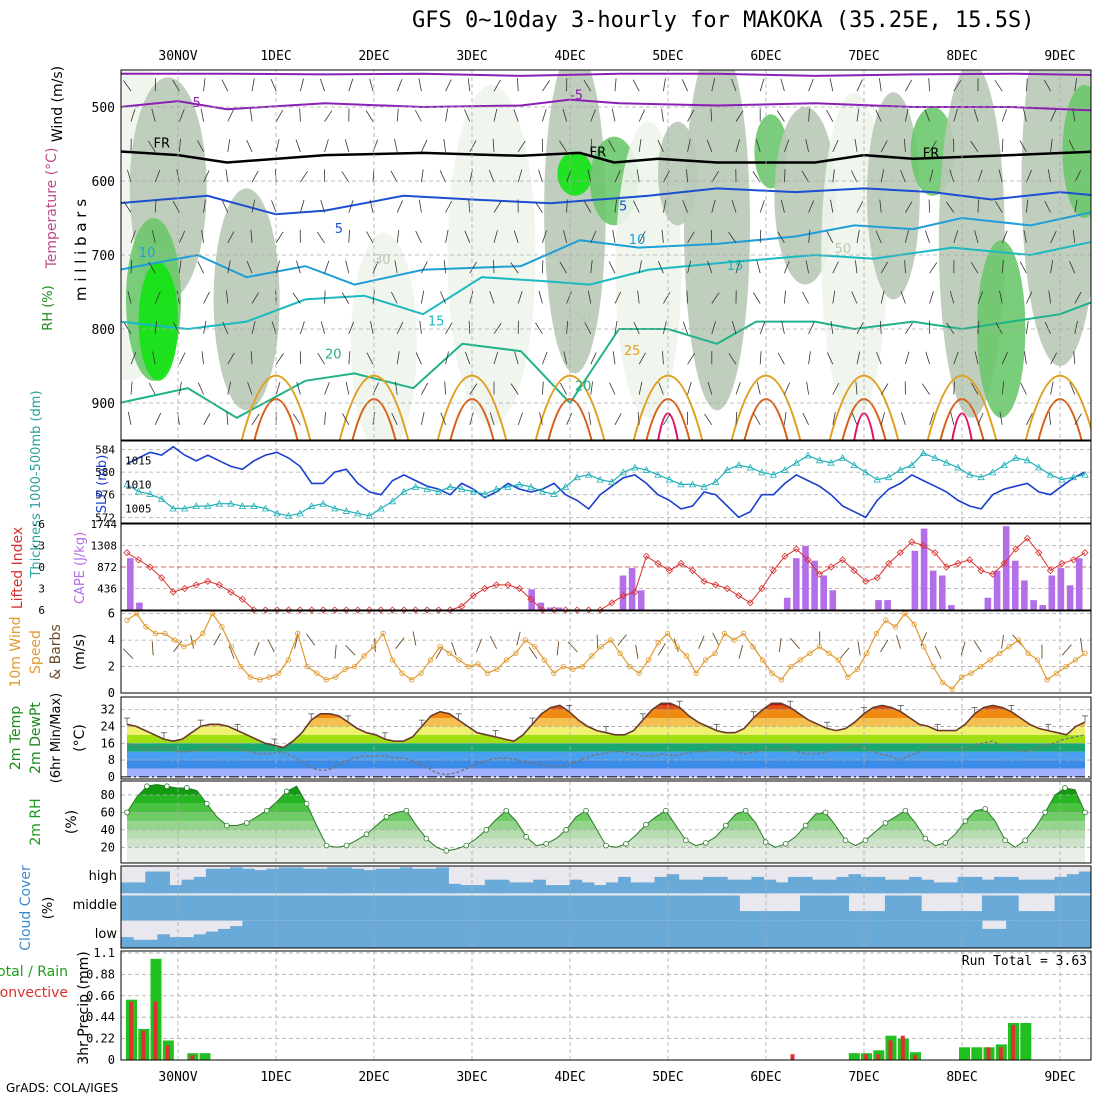 The width and height of the screenshot is (1100, 1100). Describe the element at coordinates (598, 153) in the screenshot. I see `temp-contour-label: FR` at that location.